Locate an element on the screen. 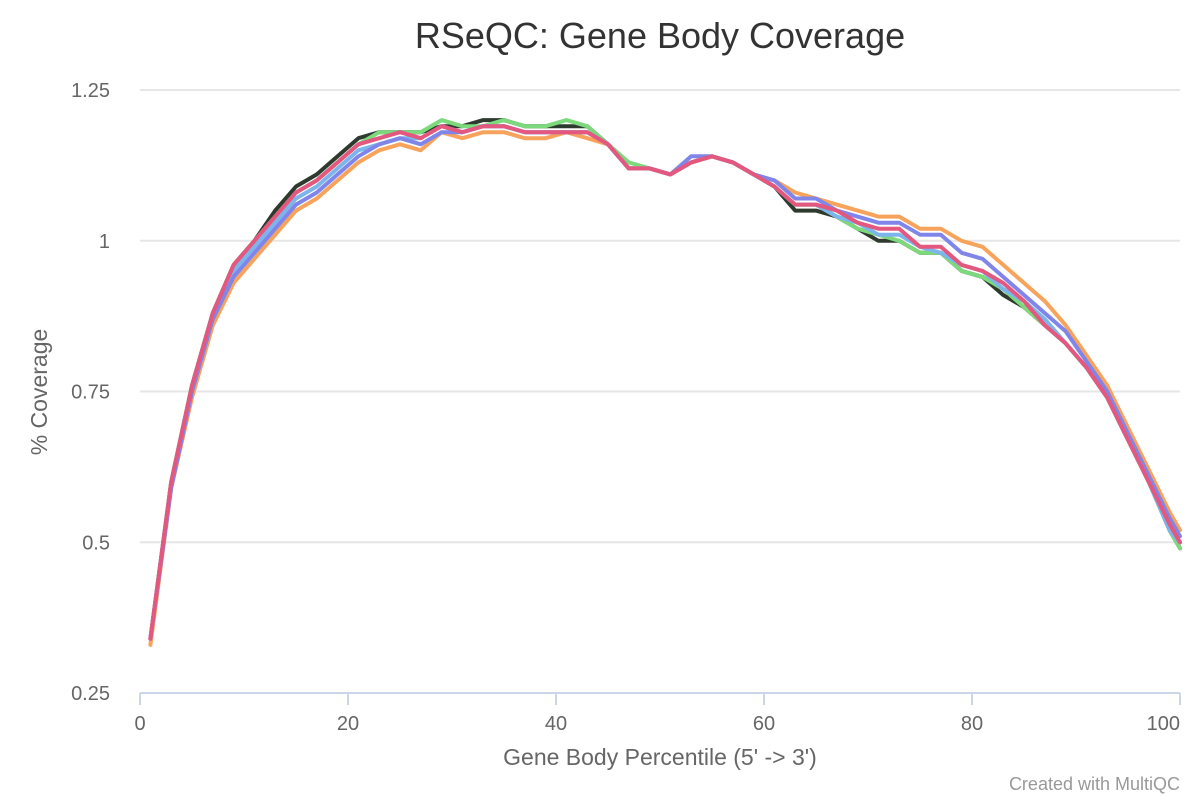 Image resolution: width=1200 pixels, height=800 pixels. x-tick-label: 0 is located at coordinates (139, 724).